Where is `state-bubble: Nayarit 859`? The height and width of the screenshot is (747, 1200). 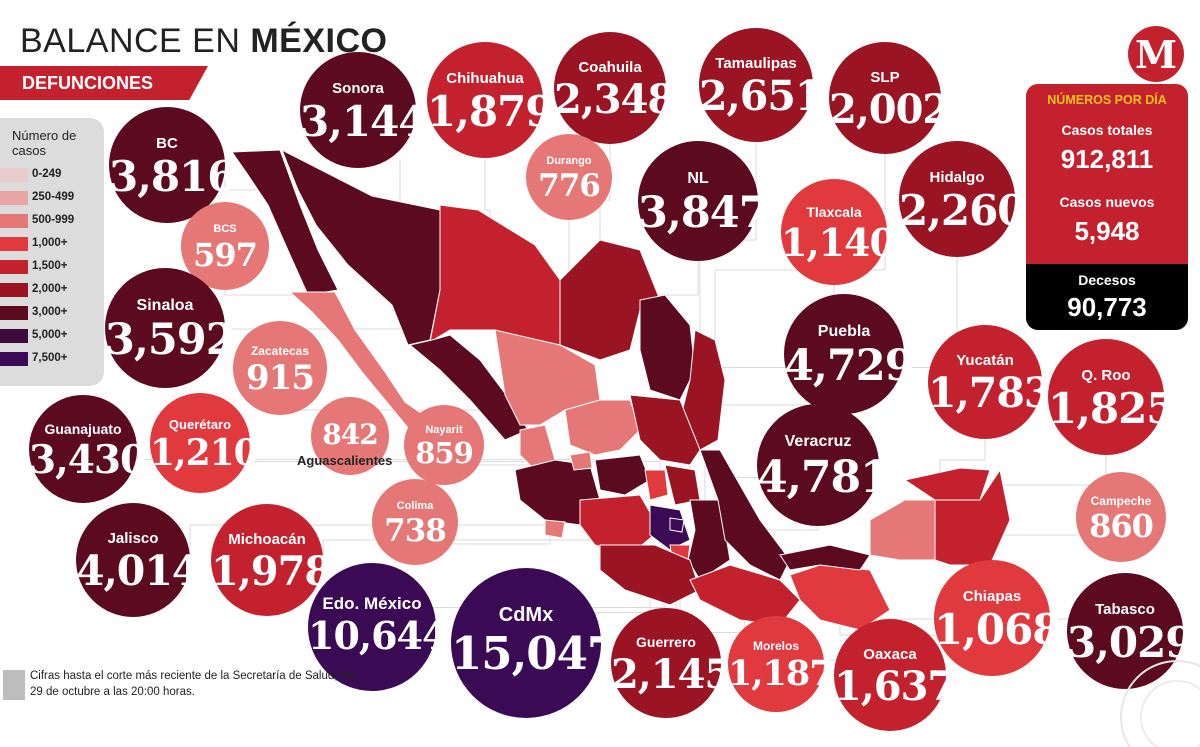 state-bubble: Nayarit 859 is located at coordinates (444, 445).